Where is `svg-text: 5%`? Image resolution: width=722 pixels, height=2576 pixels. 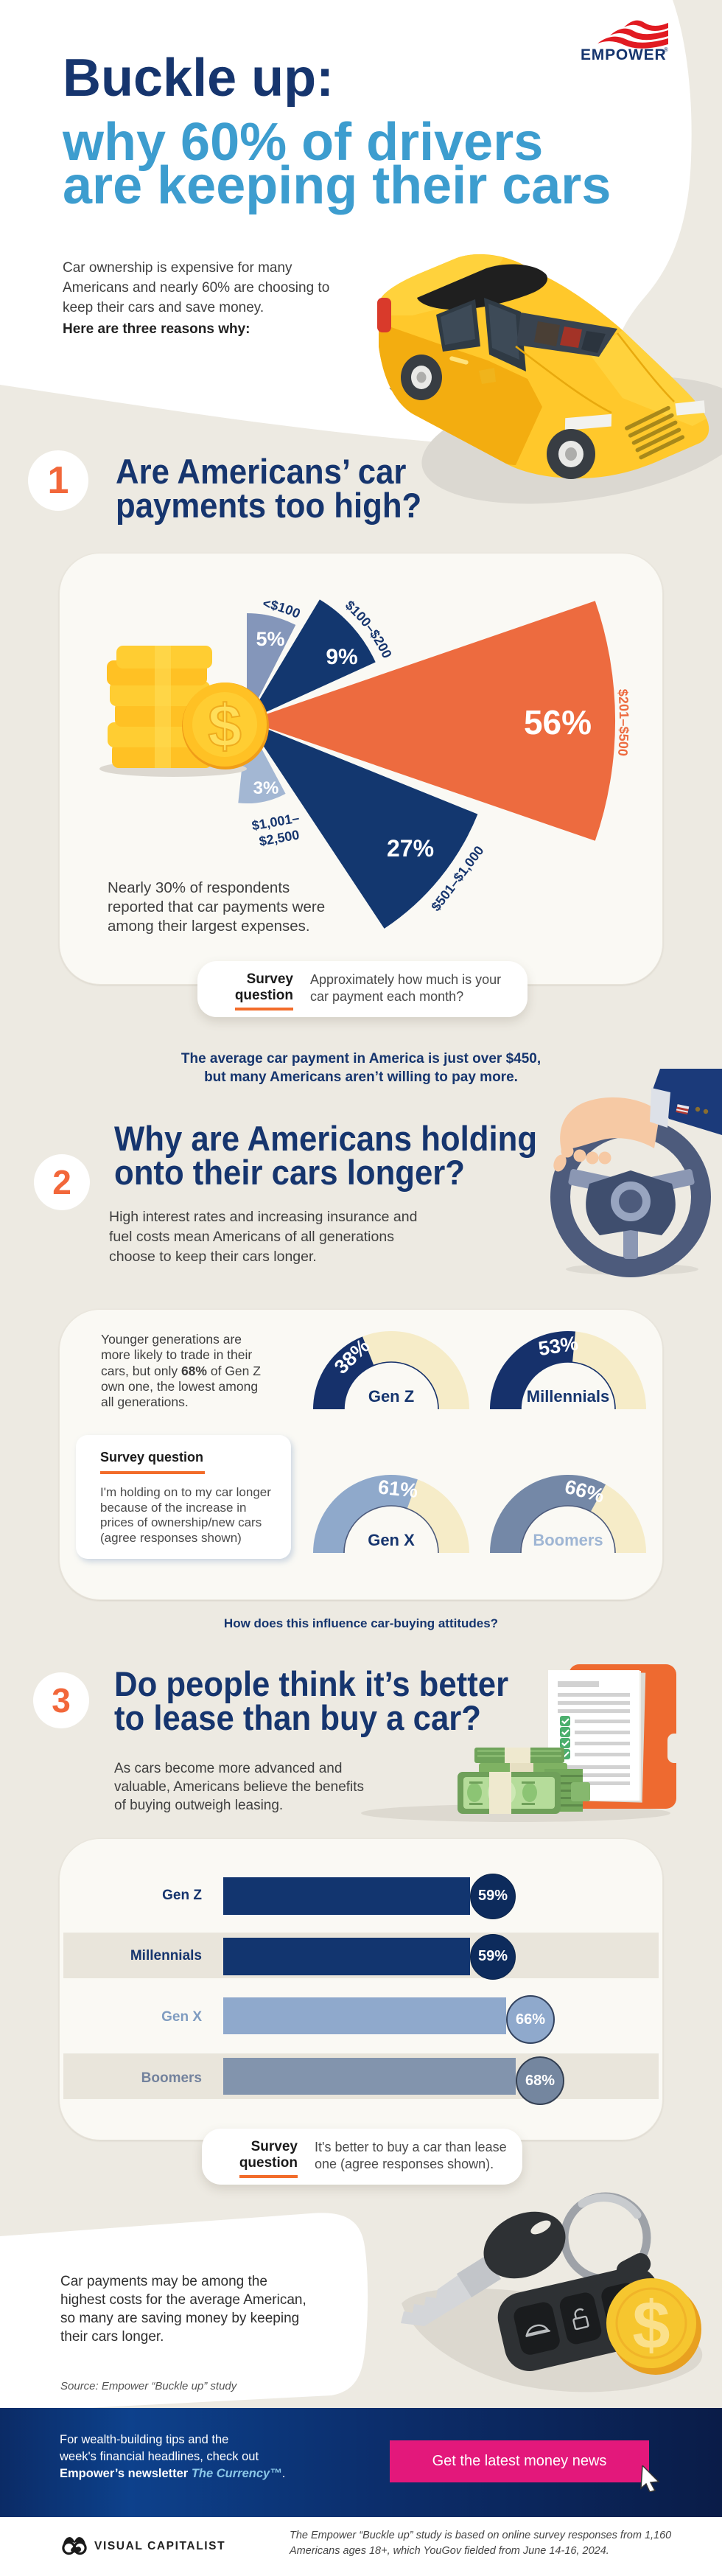
svg-text: 5% is located at coordinates (270, 639).